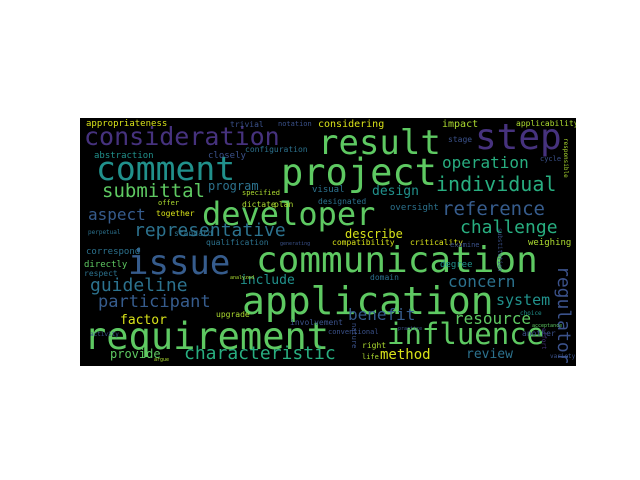  What do you see at coordinates (328, 190) in the screenshot?
I see `word-visual: visual` at bounding box center [328, 190].